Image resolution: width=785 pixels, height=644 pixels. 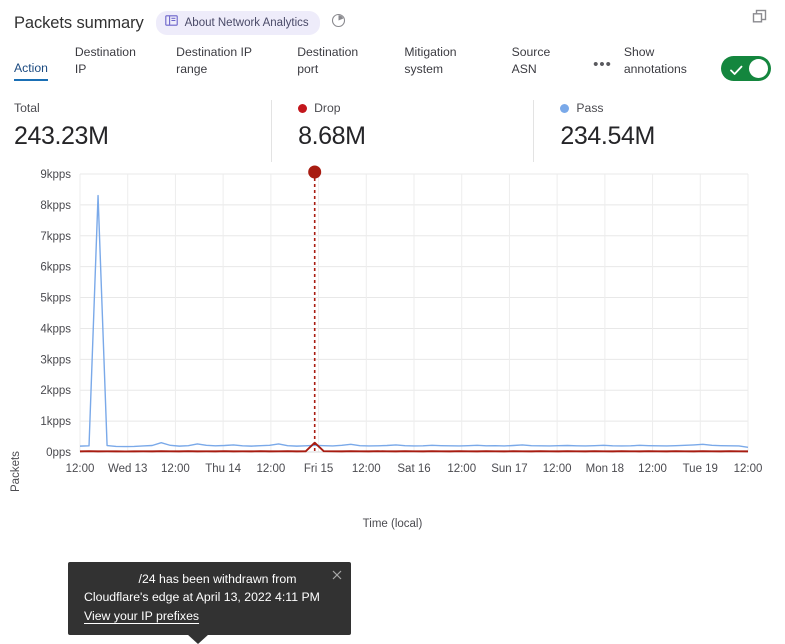 What do you see at coordinates (221, 63) in the screenshot?
I see `tab-destination-ip-range: Destination IP range` at bounding box center [221, 63].